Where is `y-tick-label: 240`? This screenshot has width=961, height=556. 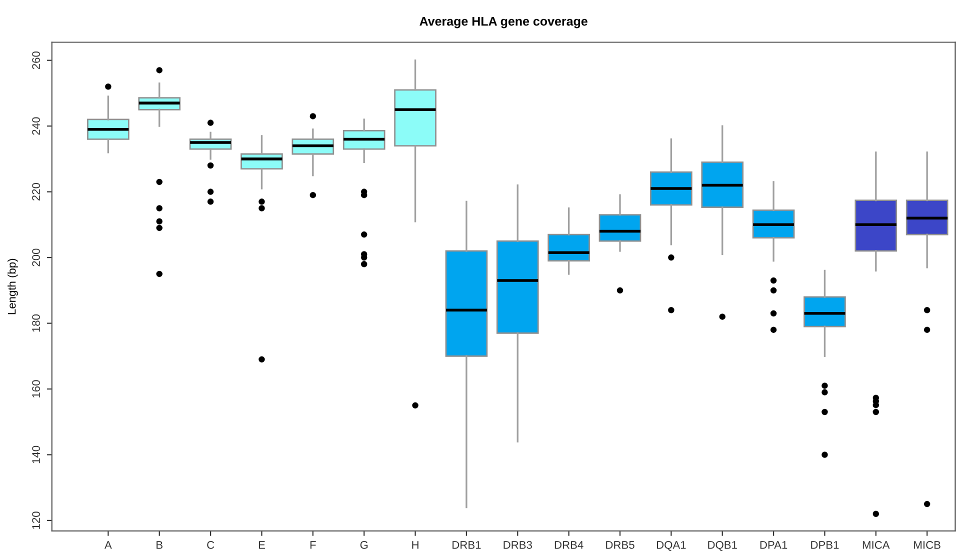
y-tick-label: 240 is located at coordinates (36, 126).